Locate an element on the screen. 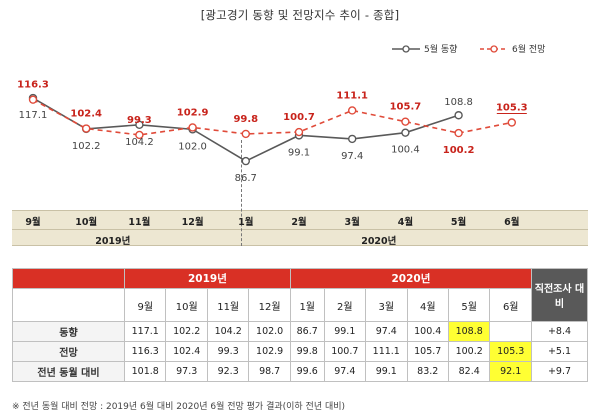 The height and width of the screenshot is (417, 600). data-label: 102.9 is located at coordinates (193, 112).